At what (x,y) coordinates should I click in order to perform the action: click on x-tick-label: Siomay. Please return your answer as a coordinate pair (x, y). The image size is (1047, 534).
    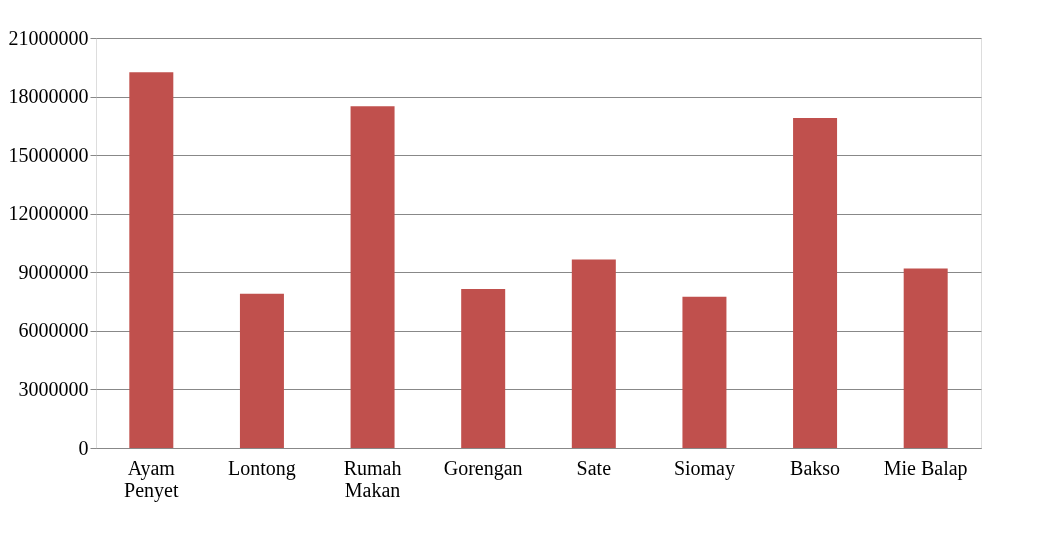
    Looking at the image, I should click on (704, 468).